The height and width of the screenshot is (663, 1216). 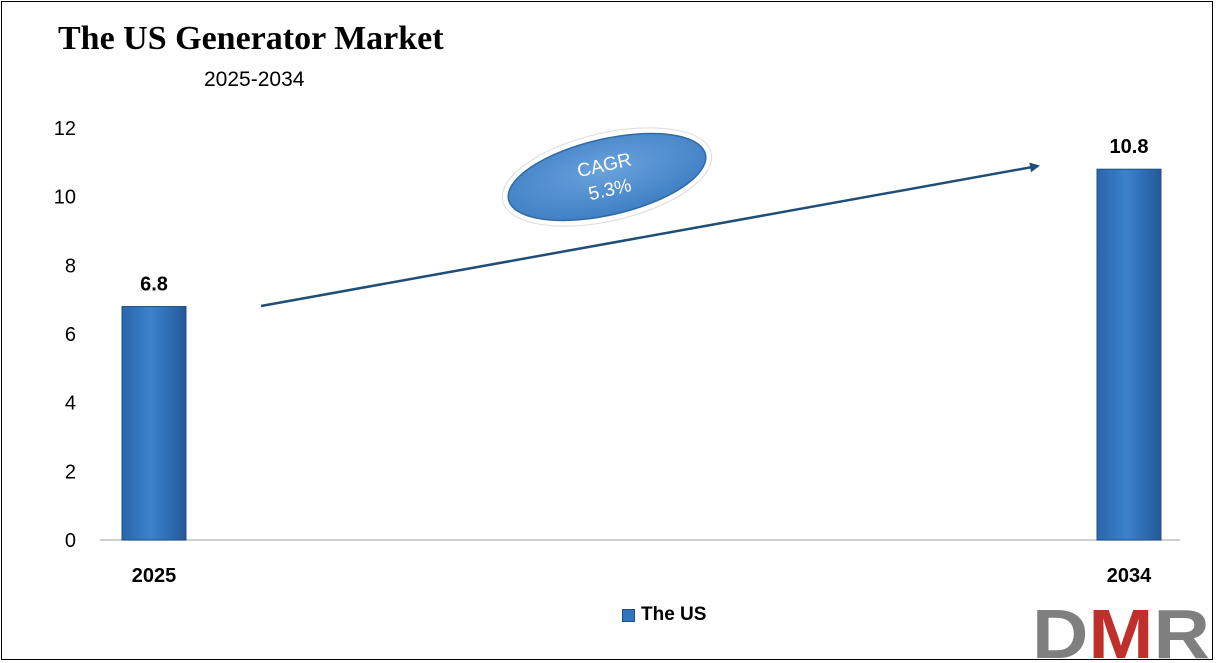 What do you see at coordinates (154, 285) in the screenshot?
I see `bar-data-label: 6.8` at bounding box center [154, 285].